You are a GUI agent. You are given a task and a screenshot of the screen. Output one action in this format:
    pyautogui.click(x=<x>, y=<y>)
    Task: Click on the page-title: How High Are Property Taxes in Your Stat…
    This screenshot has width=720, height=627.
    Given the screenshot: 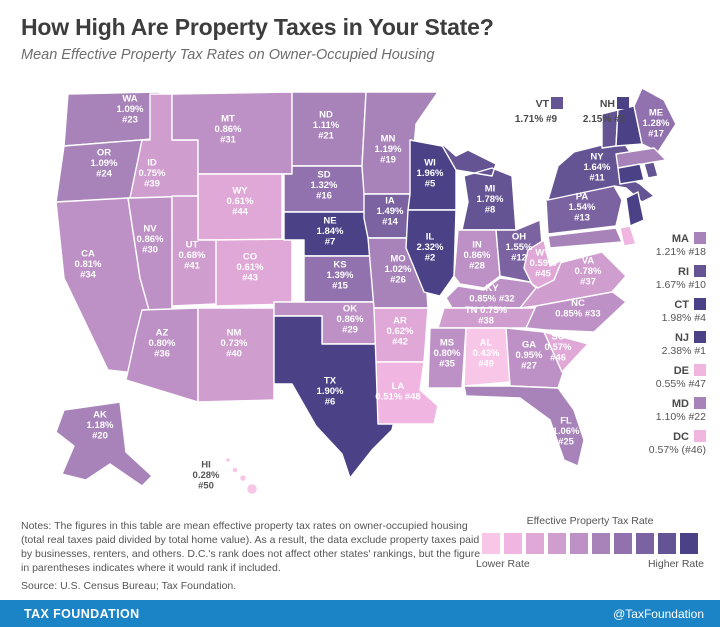 What is the action you would take?
    pyautogui.click(x=257, y=27)
    